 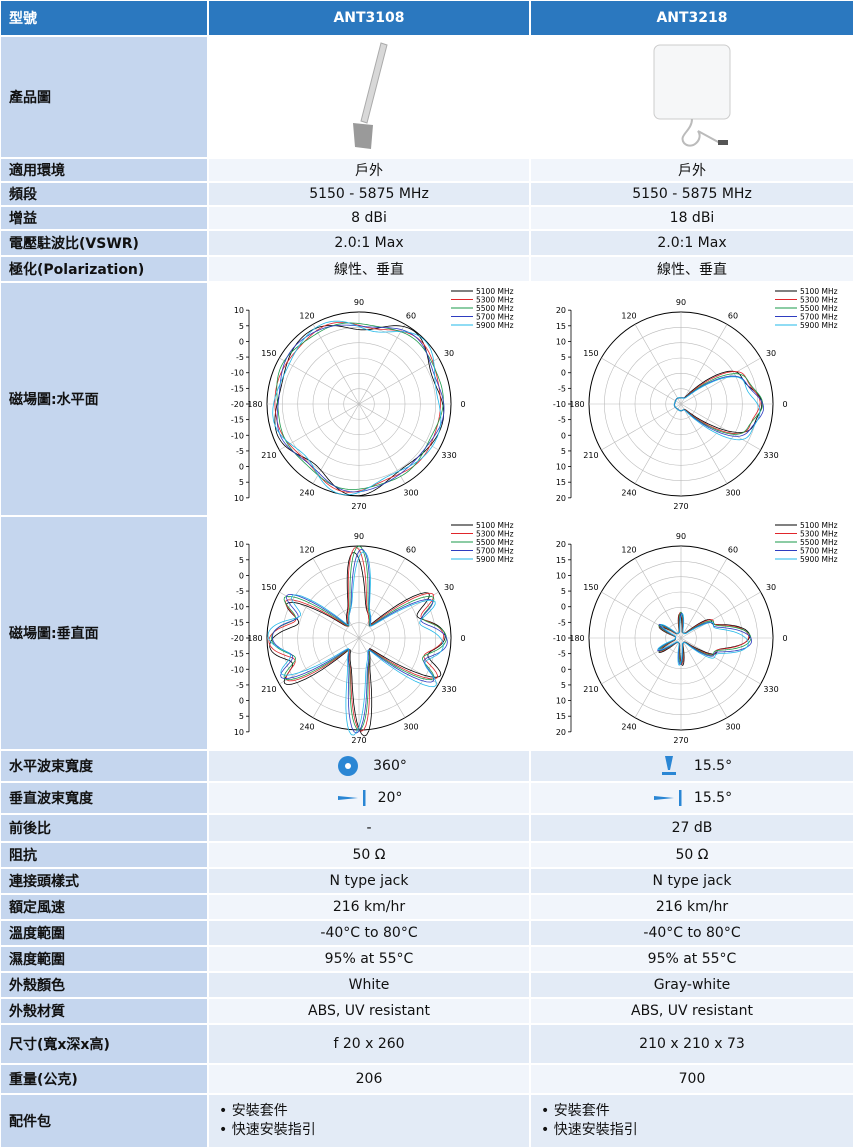 What do you see at coordinates (369, 243) in the screenshot?
I see `value-cell: 2.0:1 Max` at bounding box center [369, 243].